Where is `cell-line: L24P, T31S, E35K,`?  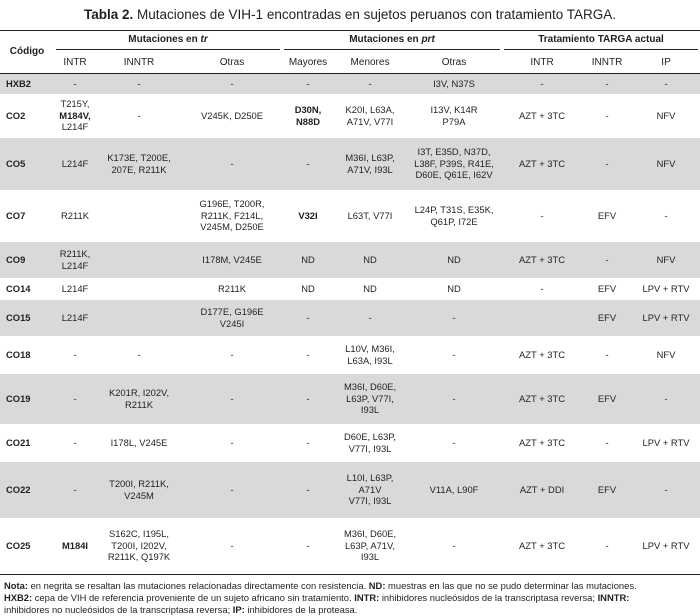
cell-line: L24P, T31S, E35K, is located at coordinates (454, 209).